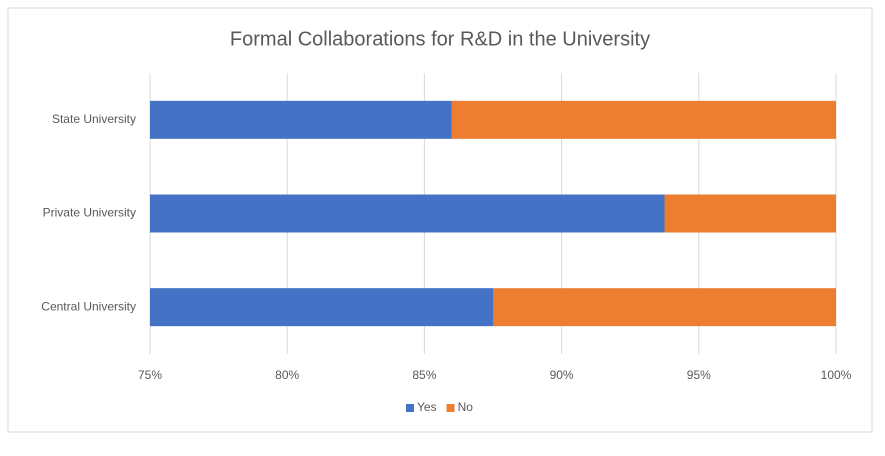  Describe the element at coordinates (427, 407) in the screenshot. I see `legend-label: Yes` at that location.